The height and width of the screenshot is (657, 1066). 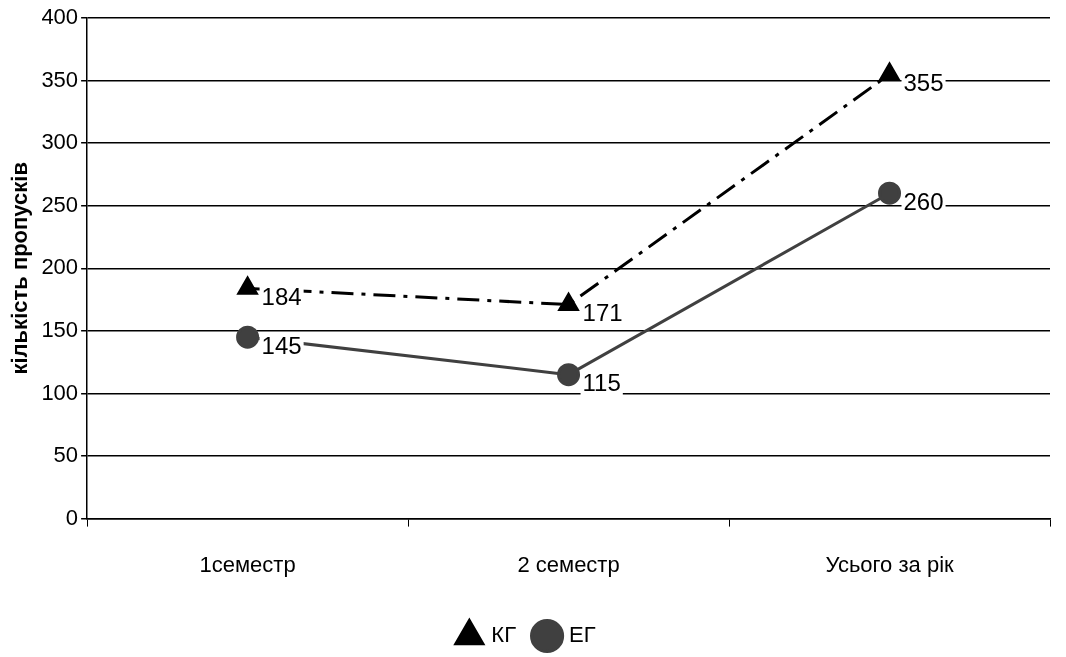 I want to click on data-label: 145, so click(x=281, y=345).